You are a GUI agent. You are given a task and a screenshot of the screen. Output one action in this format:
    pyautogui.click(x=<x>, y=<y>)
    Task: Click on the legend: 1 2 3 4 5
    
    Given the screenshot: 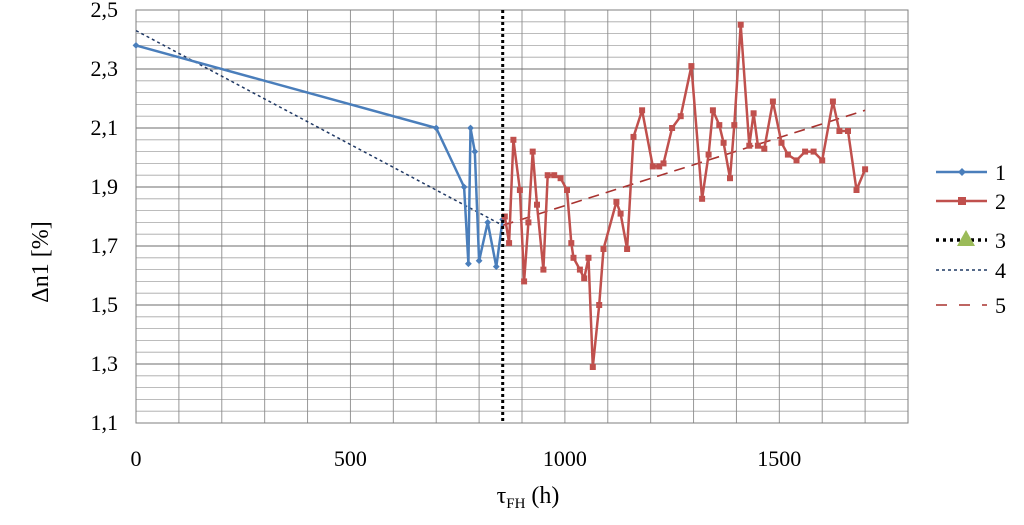 What is the action you would take?
    pyautogui.click(x=971, y=239)
    